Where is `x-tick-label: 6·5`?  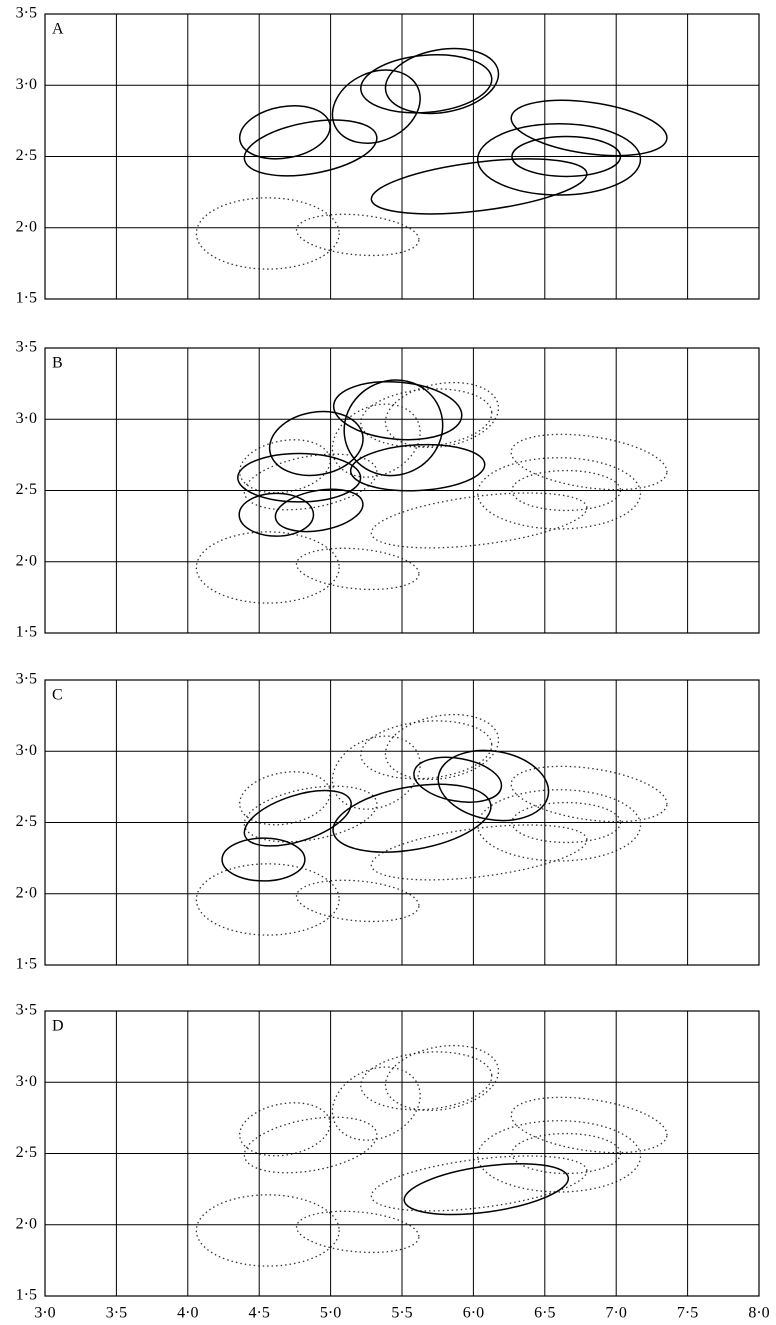
x-tick-label: 6·5 is located at coordinates (544, 1313).